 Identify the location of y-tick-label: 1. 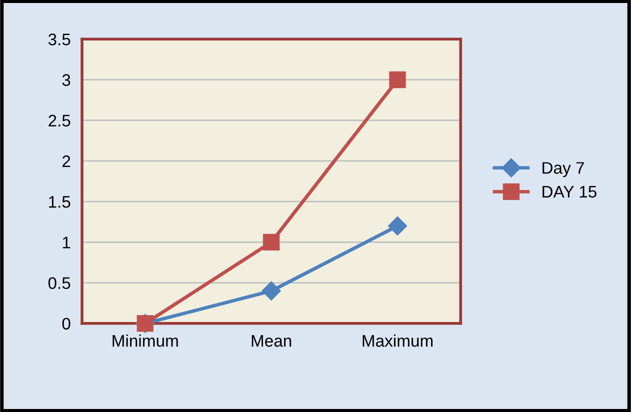
(66, 242).